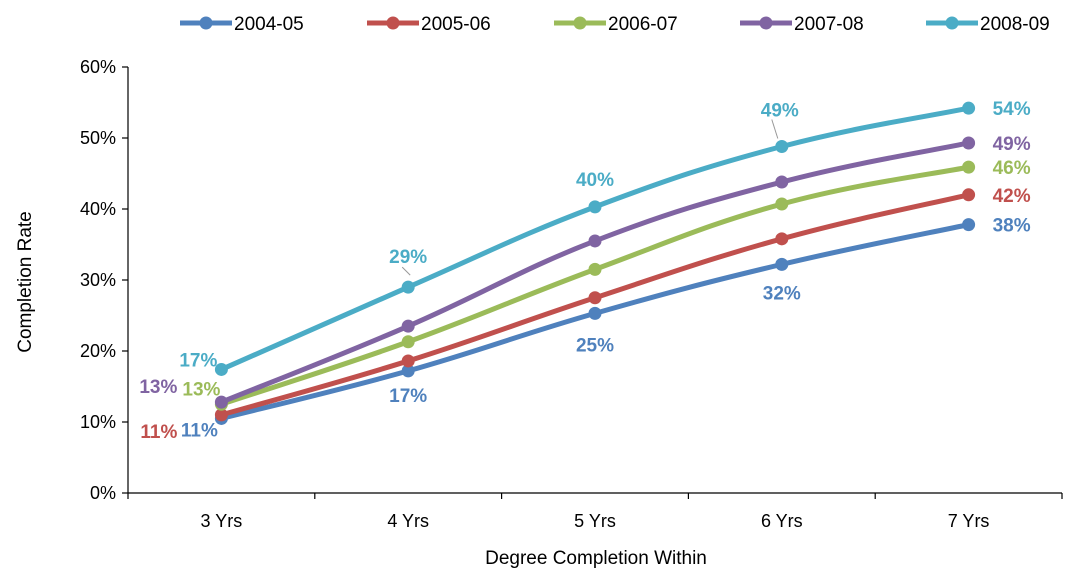  What do you see at coordinates (269, 24) in the screenshot?
I see `legend-label: 2004-05` at bounding box center [269, 24].